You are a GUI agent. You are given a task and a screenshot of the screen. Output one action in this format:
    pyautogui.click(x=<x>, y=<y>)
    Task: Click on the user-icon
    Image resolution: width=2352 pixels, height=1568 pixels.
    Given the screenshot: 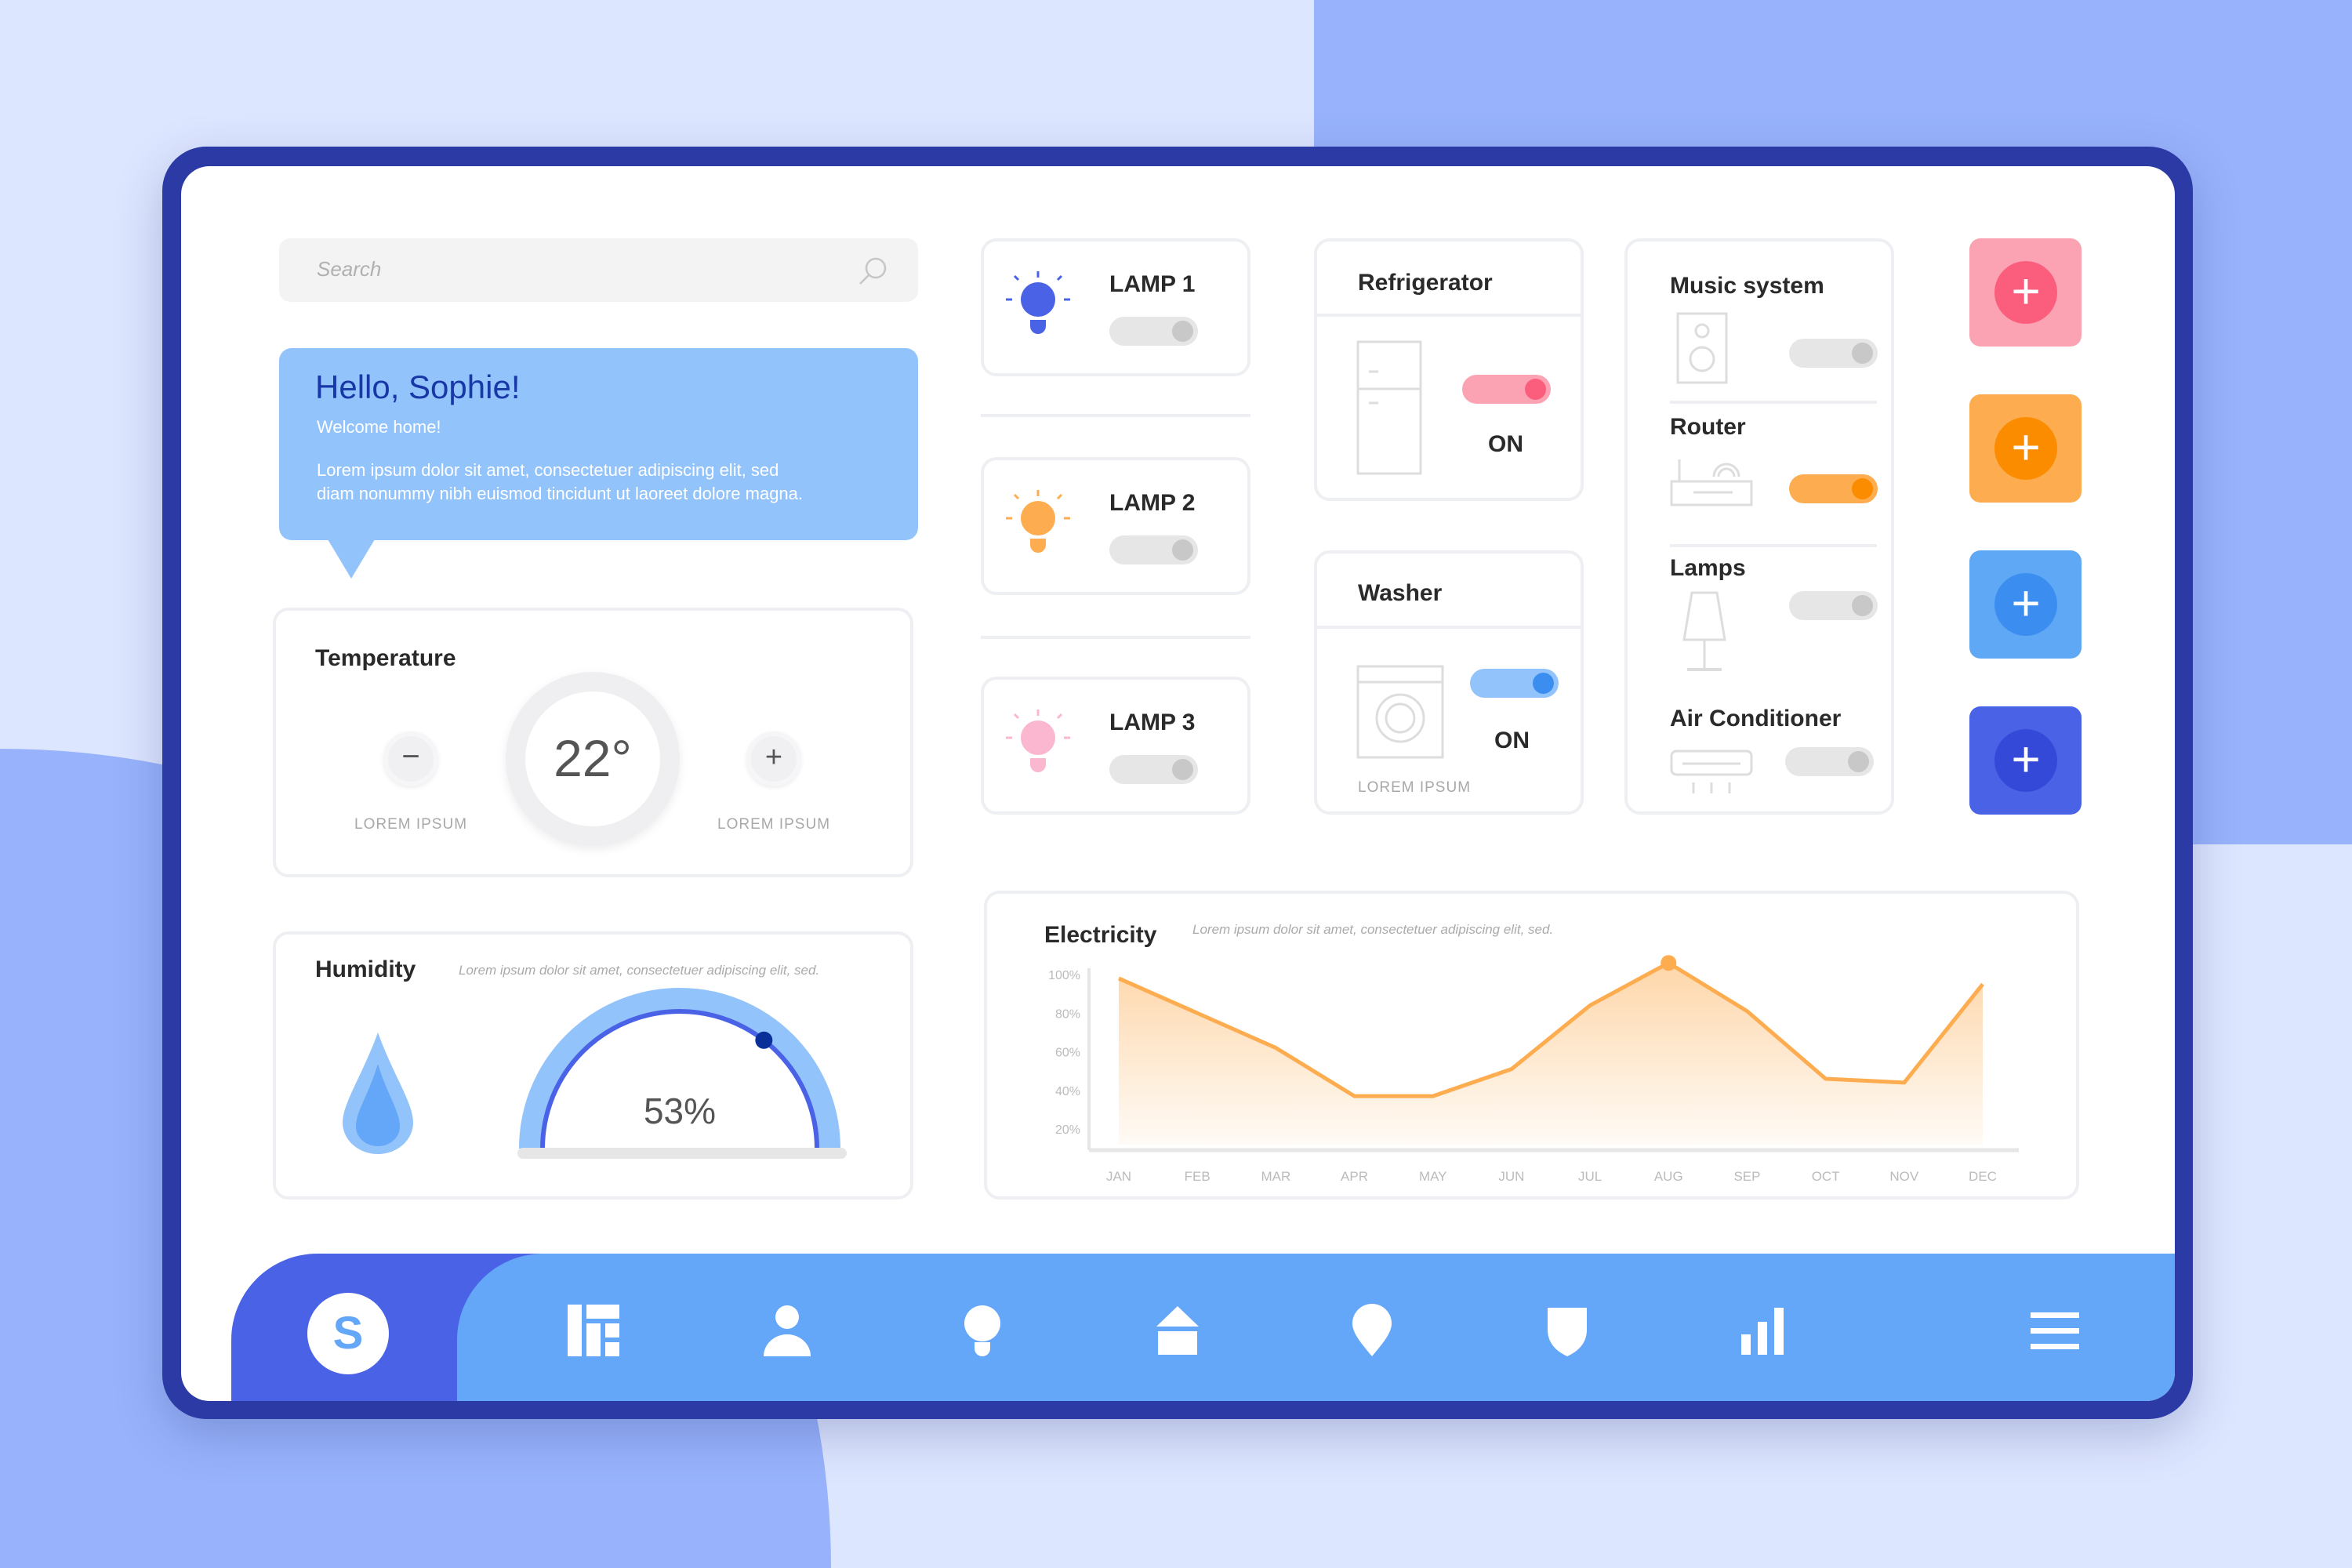 What is the action you would take?
    pyautogui.click(x=787, y=1330)
    